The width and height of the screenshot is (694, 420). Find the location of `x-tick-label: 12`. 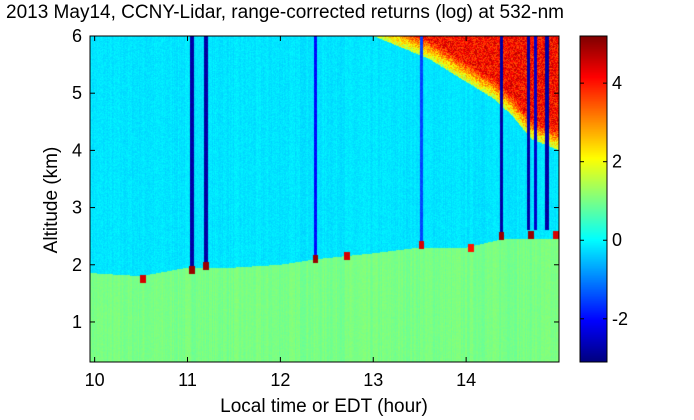

x-tick-label: 12 is located at coordinates (280, 380).